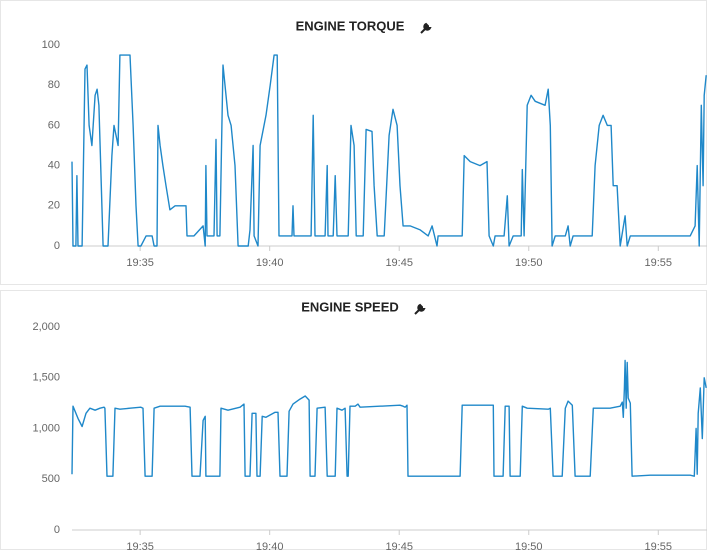  Describe the element at coordinates (51, 45) in the screenshot. I see `y-tick-label: 100` at that location.